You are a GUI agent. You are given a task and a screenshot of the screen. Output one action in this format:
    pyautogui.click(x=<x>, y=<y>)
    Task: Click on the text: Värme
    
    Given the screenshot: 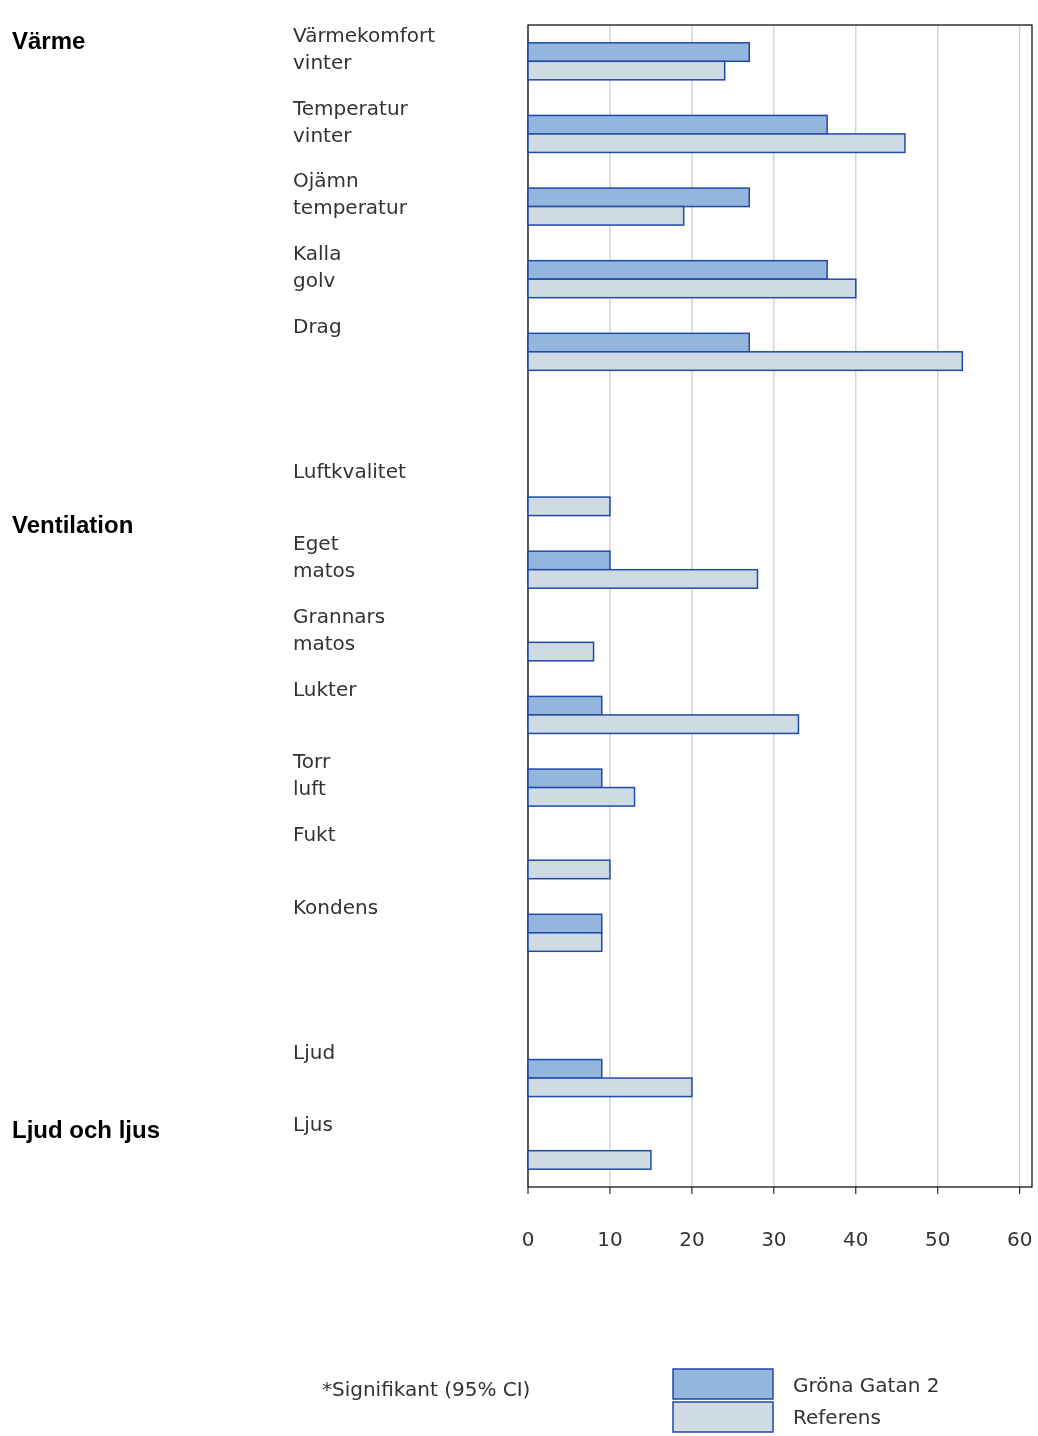 What is the action you would take?
    pyautogui.click(x=49, y=40)
    